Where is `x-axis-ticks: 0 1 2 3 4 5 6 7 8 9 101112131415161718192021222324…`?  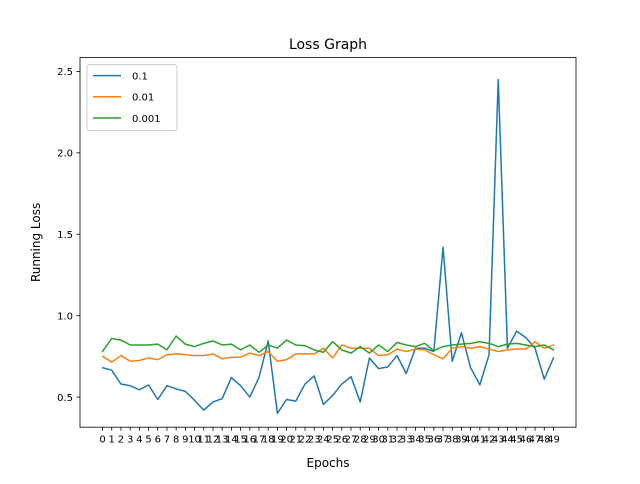
x-axis-ticks: 0 1 2 3 4 5 6 7 8 9 101112131415161718192021222324… is located at coordinates (329, 436).